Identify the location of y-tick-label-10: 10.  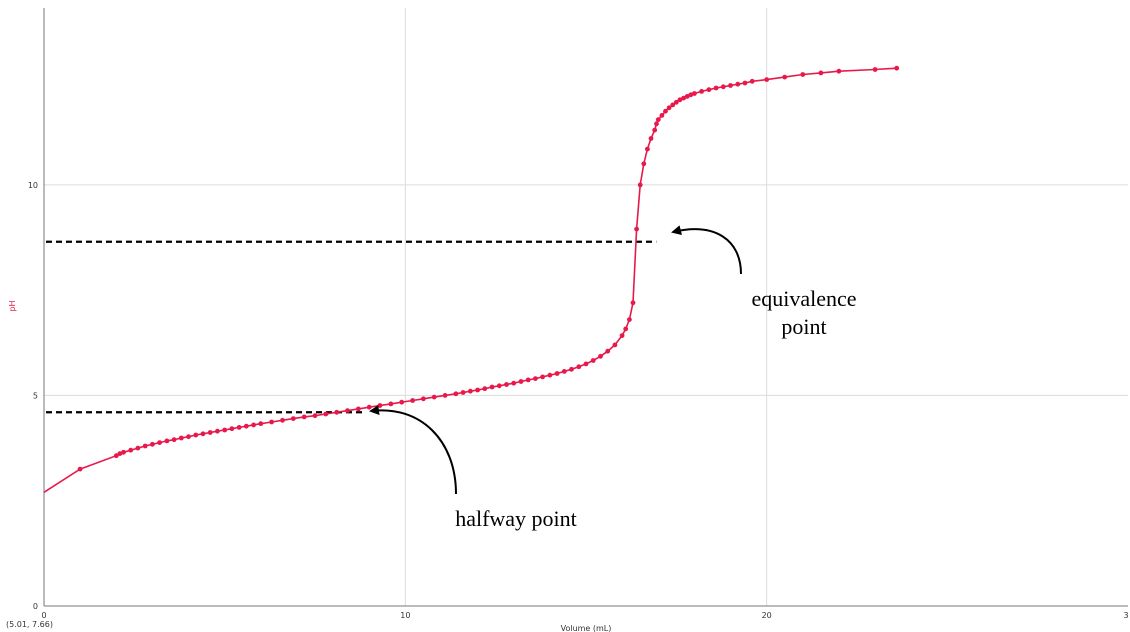
(33, 185).